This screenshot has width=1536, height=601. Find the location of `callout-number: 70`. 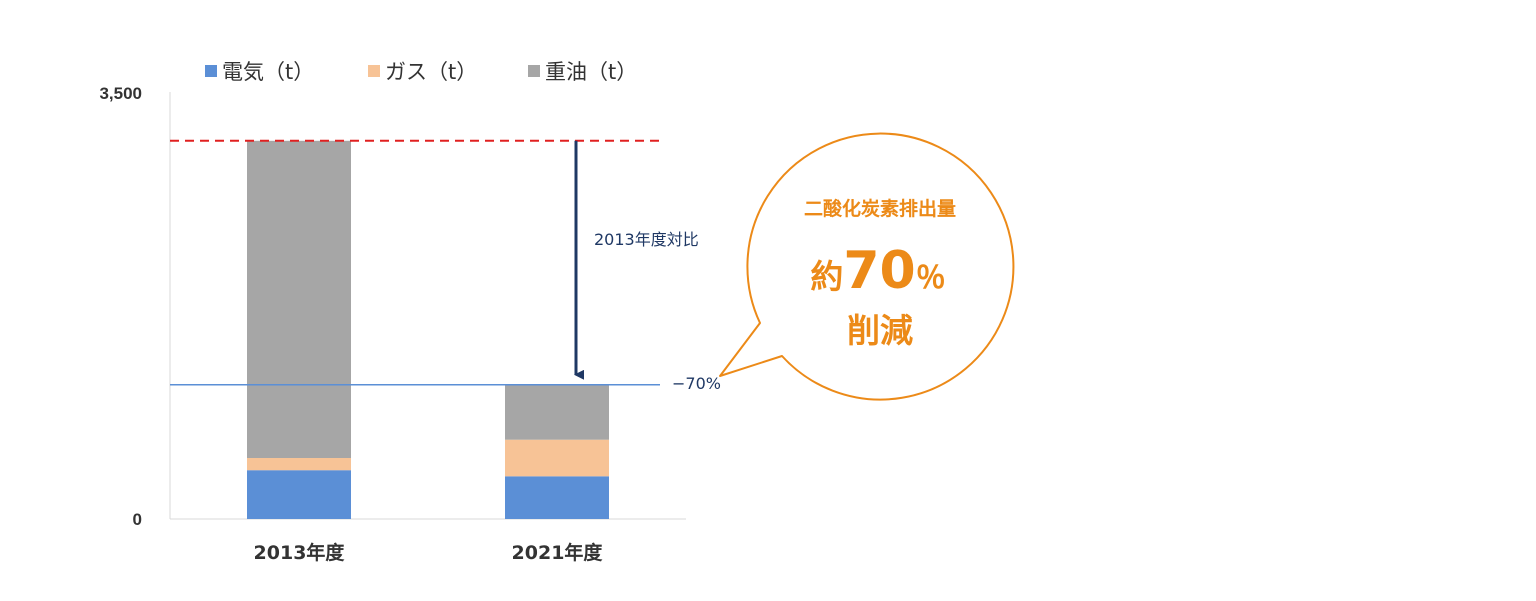

callout-number: 70 is located at coordinates (879, 271).